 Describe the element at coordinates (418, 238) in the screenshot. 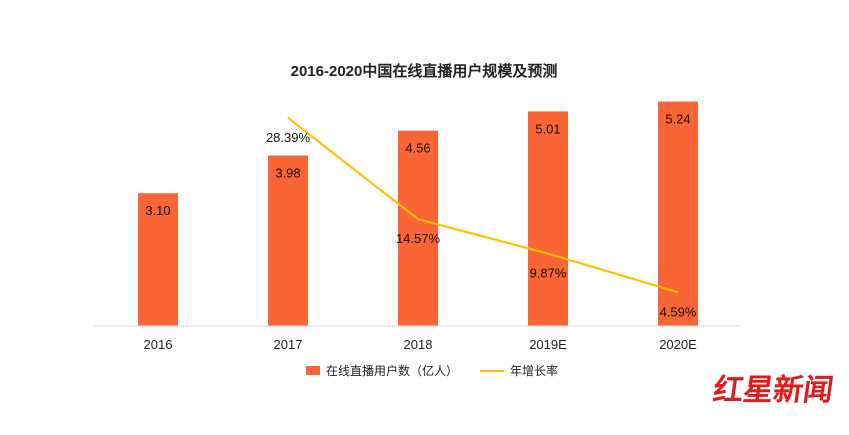

I see `growth-label-2018: 14.57%` at that location.